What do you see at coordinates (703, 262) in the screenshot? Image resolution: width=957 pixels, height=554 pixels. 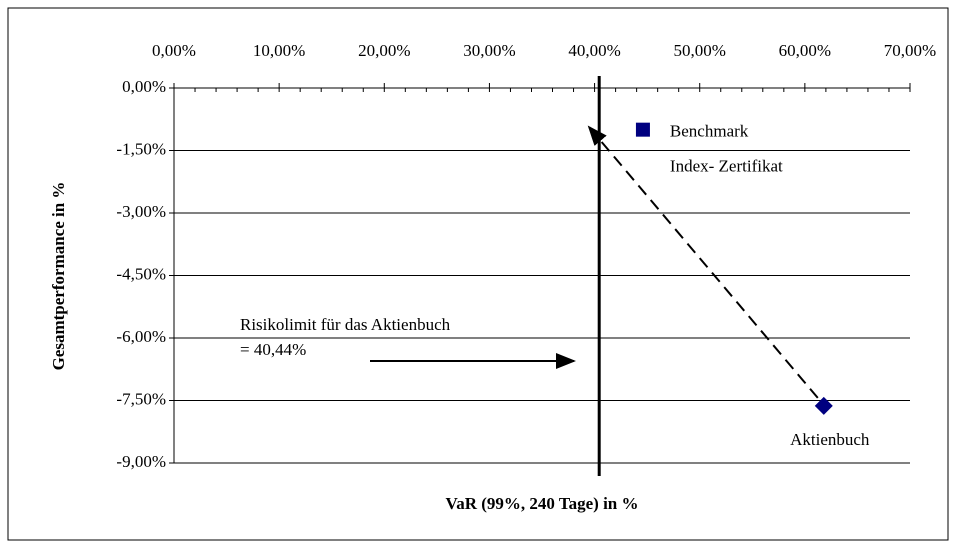 I see `trend-arrow` at bounding box center [703, 262].